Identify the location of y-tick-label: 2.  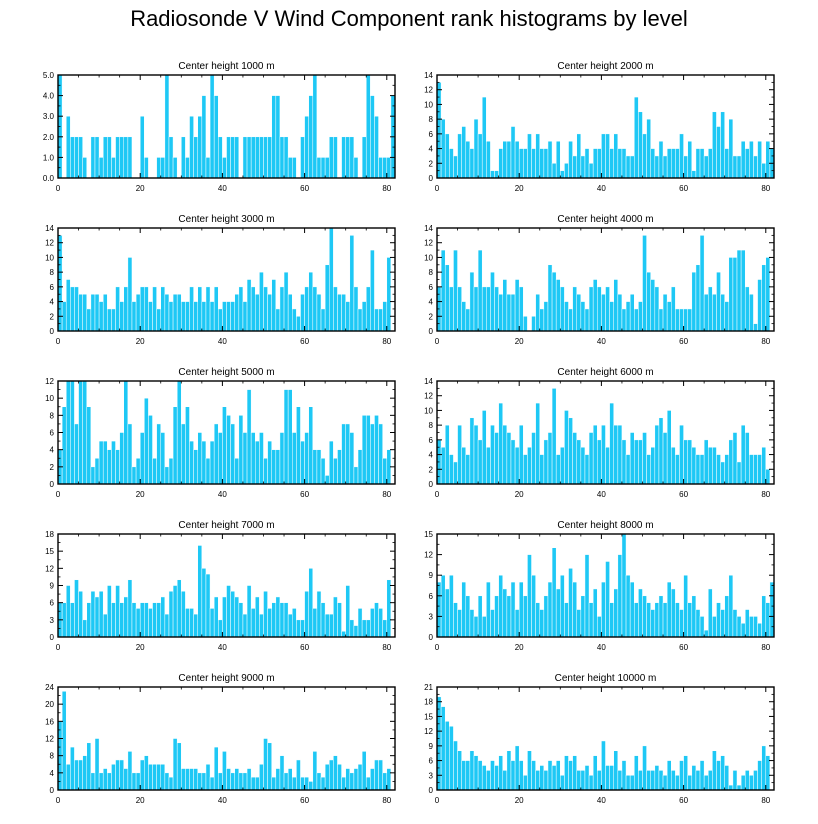
(431, 469).